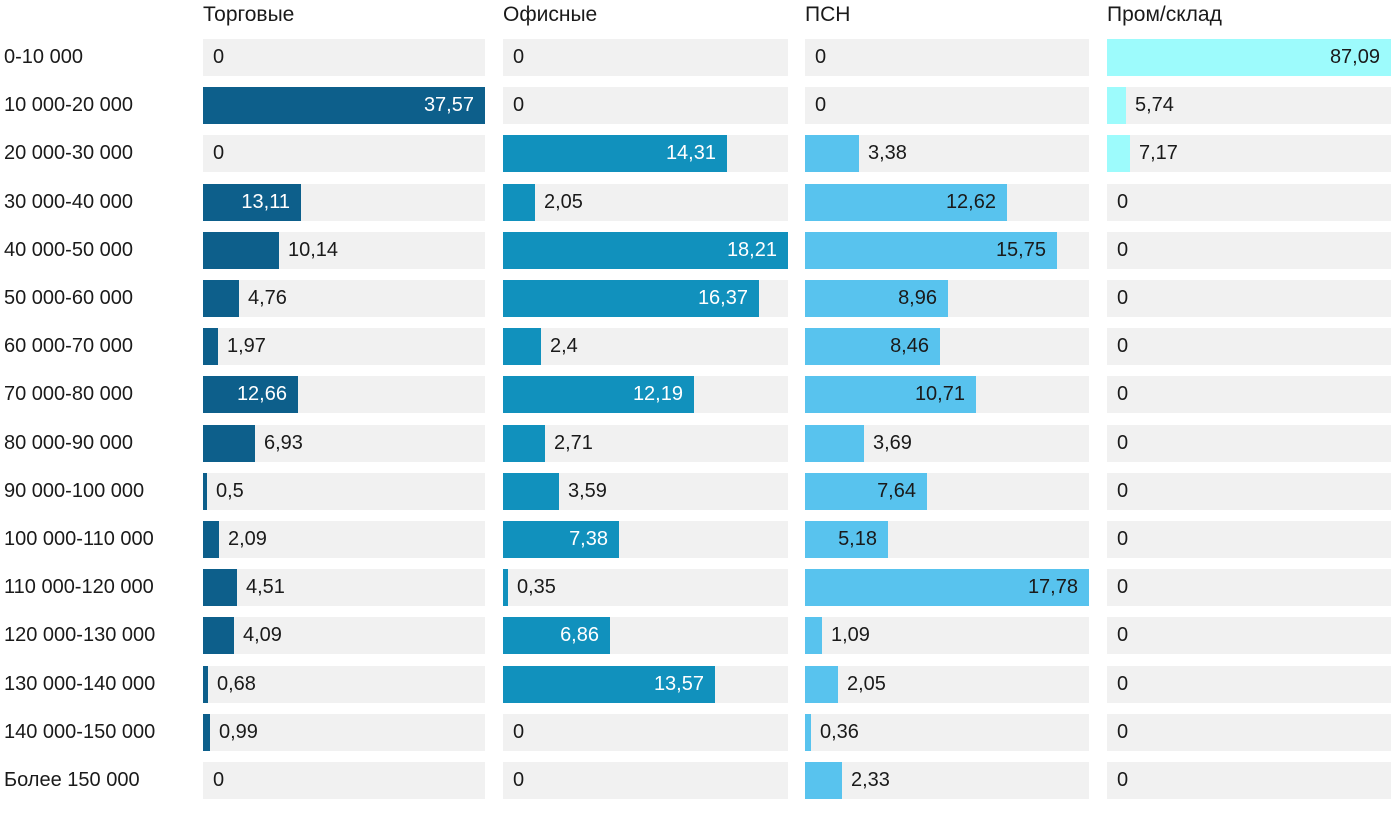  I want to click on bar-track: 87,09, so click(1249, 57).